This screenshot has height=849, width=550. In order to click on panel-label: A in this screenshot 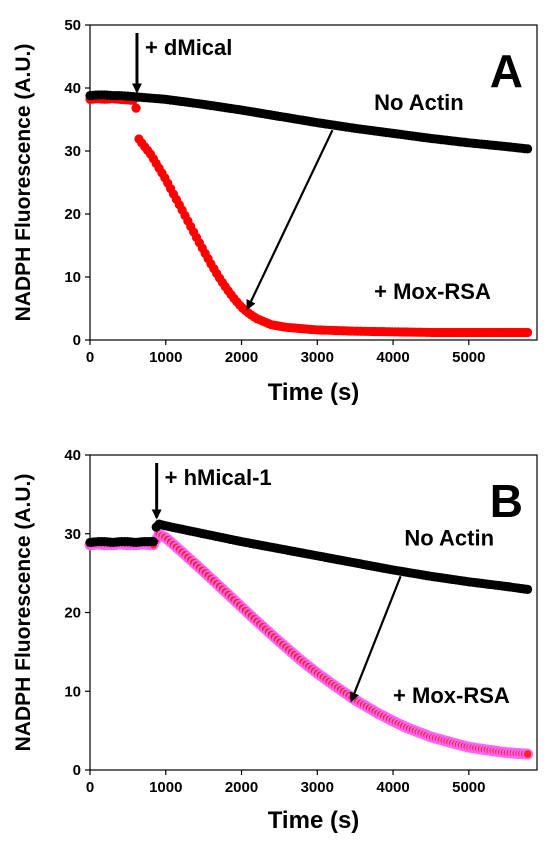, I will do `click(506, 71)`.